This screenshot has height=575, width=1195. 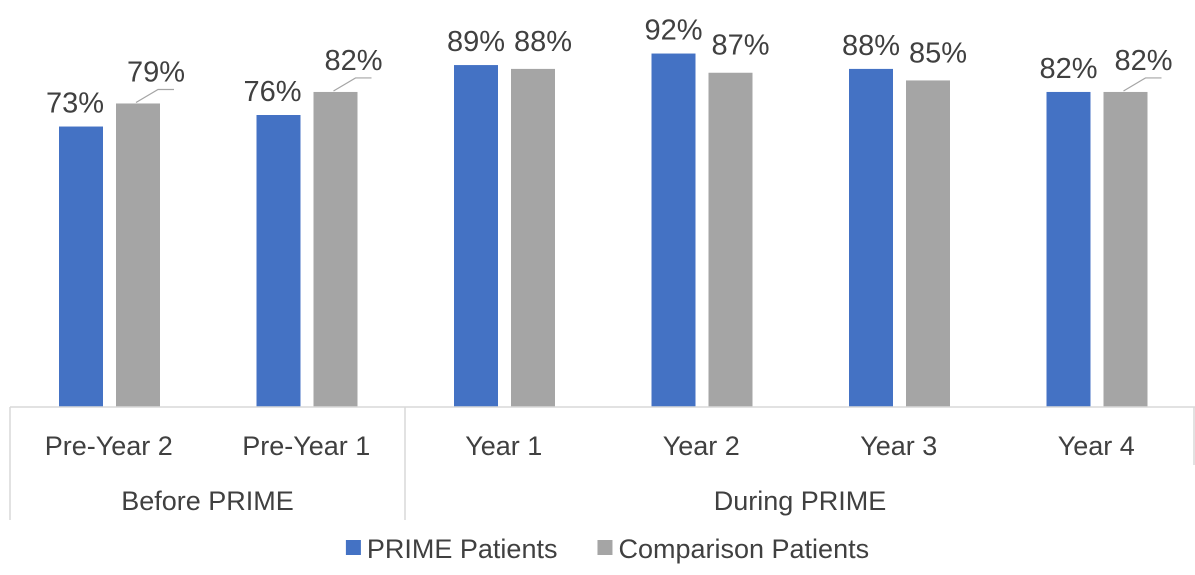 What do you see at coordinates (207, 501) in the screenshot?
I see `group-label: Before PRIME` at bounding box center [207, 501].